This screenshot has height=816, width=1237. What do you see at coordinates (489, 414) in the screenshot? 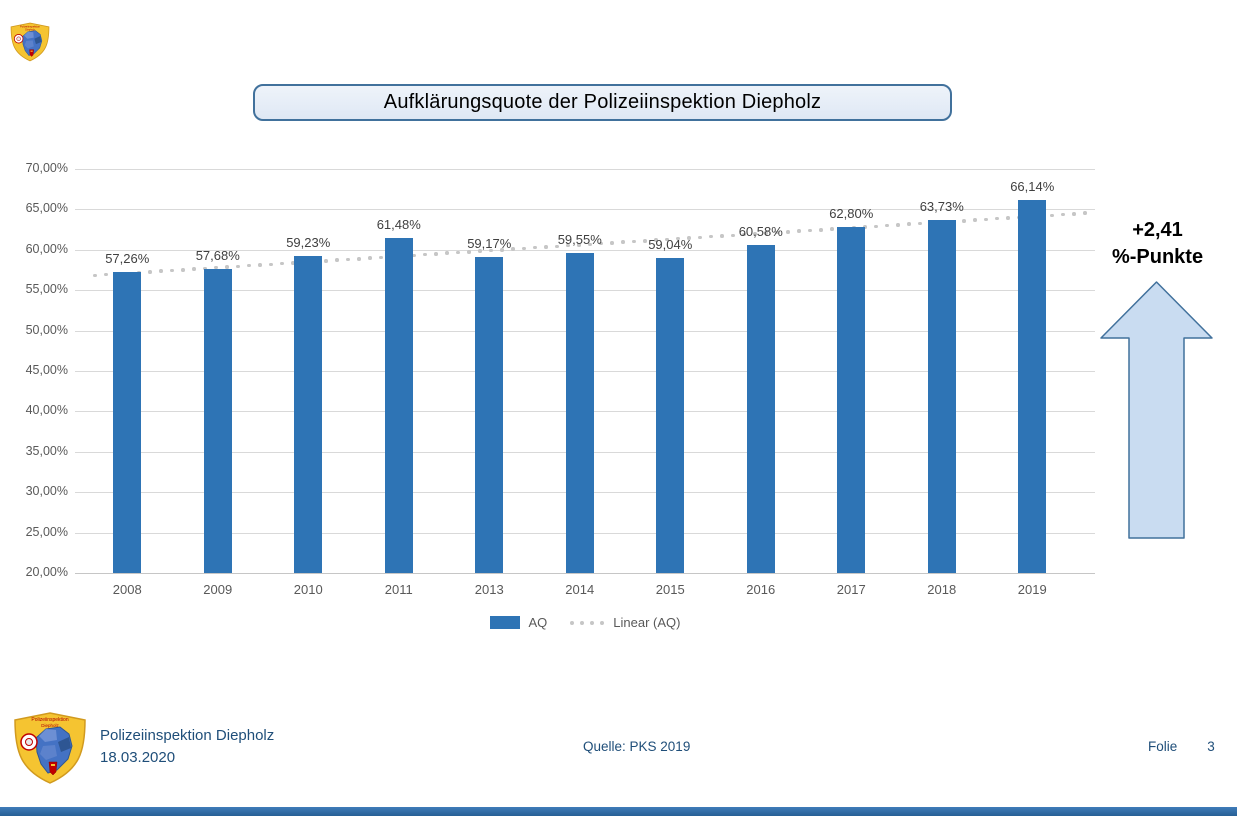
I see `bar-2013` at bounding box center [489, 414].